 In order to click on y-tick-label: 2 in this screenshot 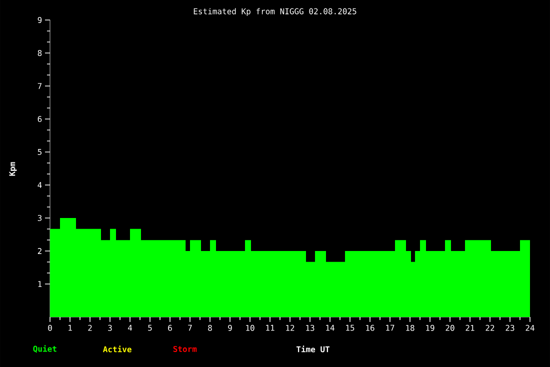, I will do `click(40, 251)`.